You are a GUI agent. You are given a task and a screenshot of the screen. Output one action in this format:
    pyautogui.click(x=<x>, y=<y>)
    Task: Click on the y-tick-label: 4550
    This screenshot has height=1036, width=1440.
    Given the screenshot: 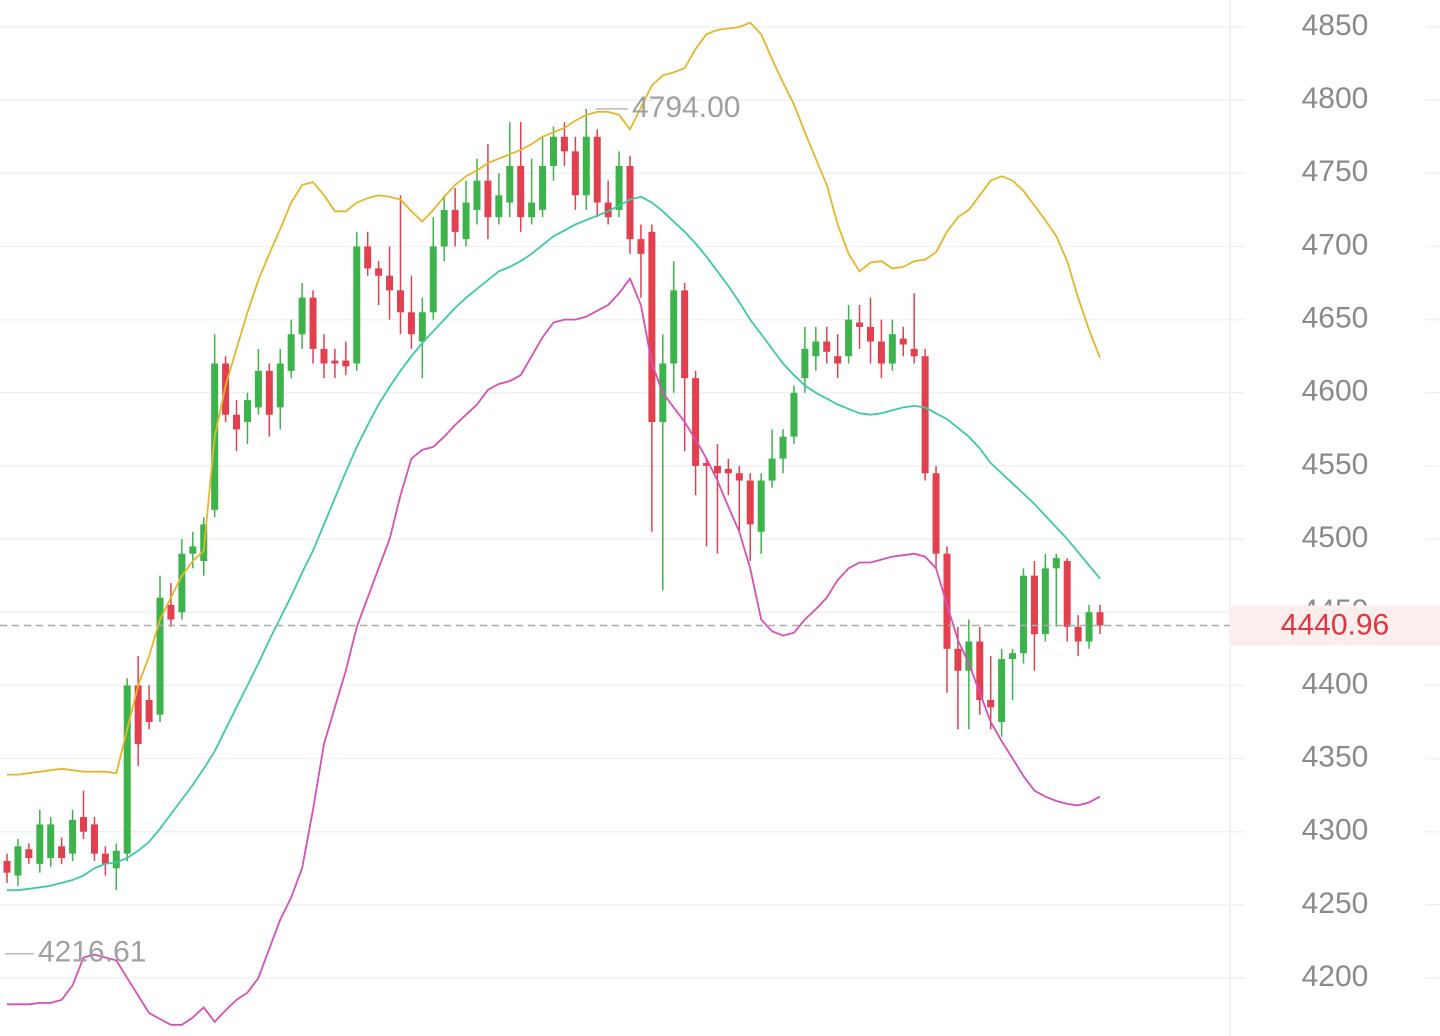 What is the action you would take?
    pyautogui.click(x=1335, y=464)
    